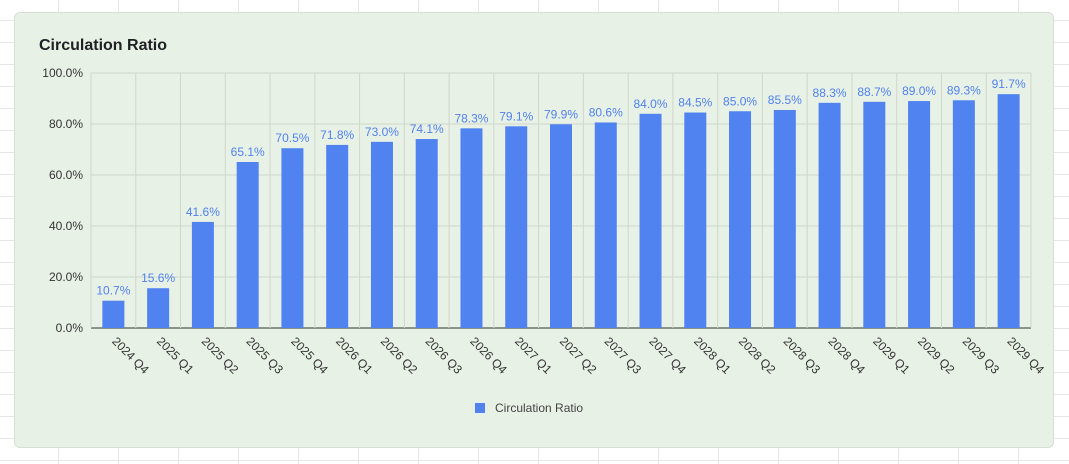  I want to click on data-label: 84.5%, so click(695, 103).